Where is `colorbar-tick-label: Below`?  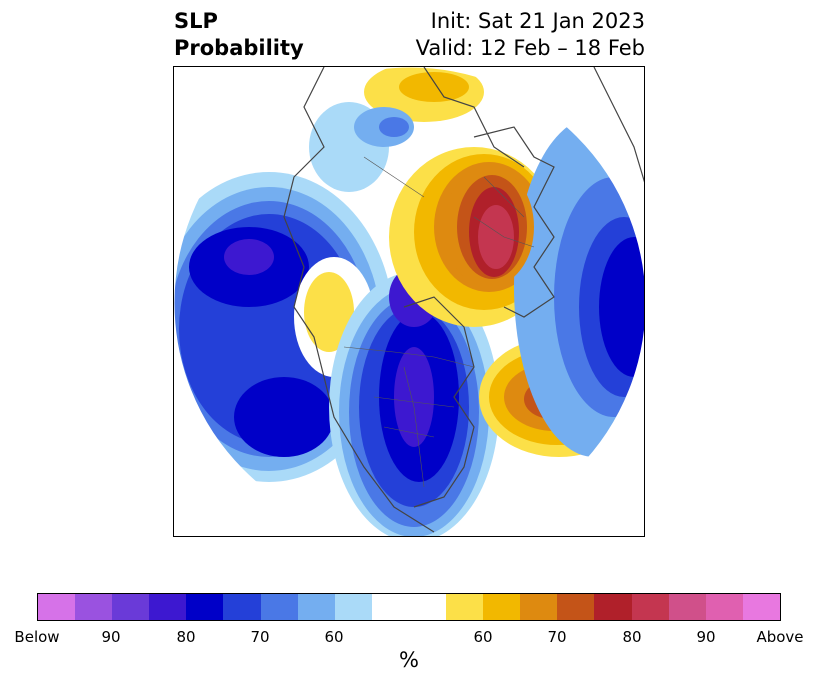
colorbar-tick-label: Below is located at coordinates (37, 637).